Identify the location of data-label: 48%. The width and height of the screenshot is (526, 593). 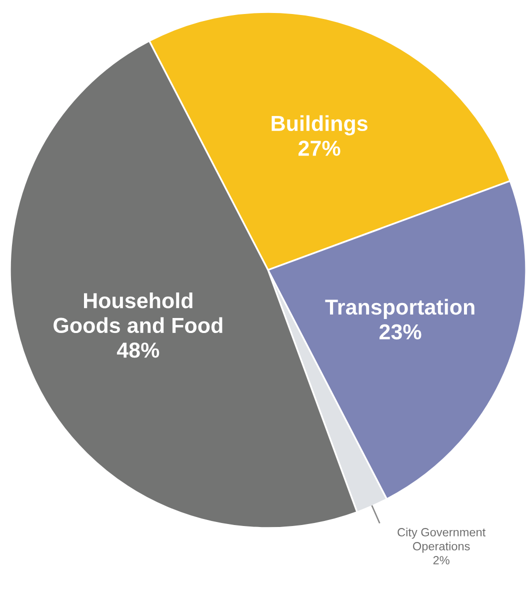
(138, 350).